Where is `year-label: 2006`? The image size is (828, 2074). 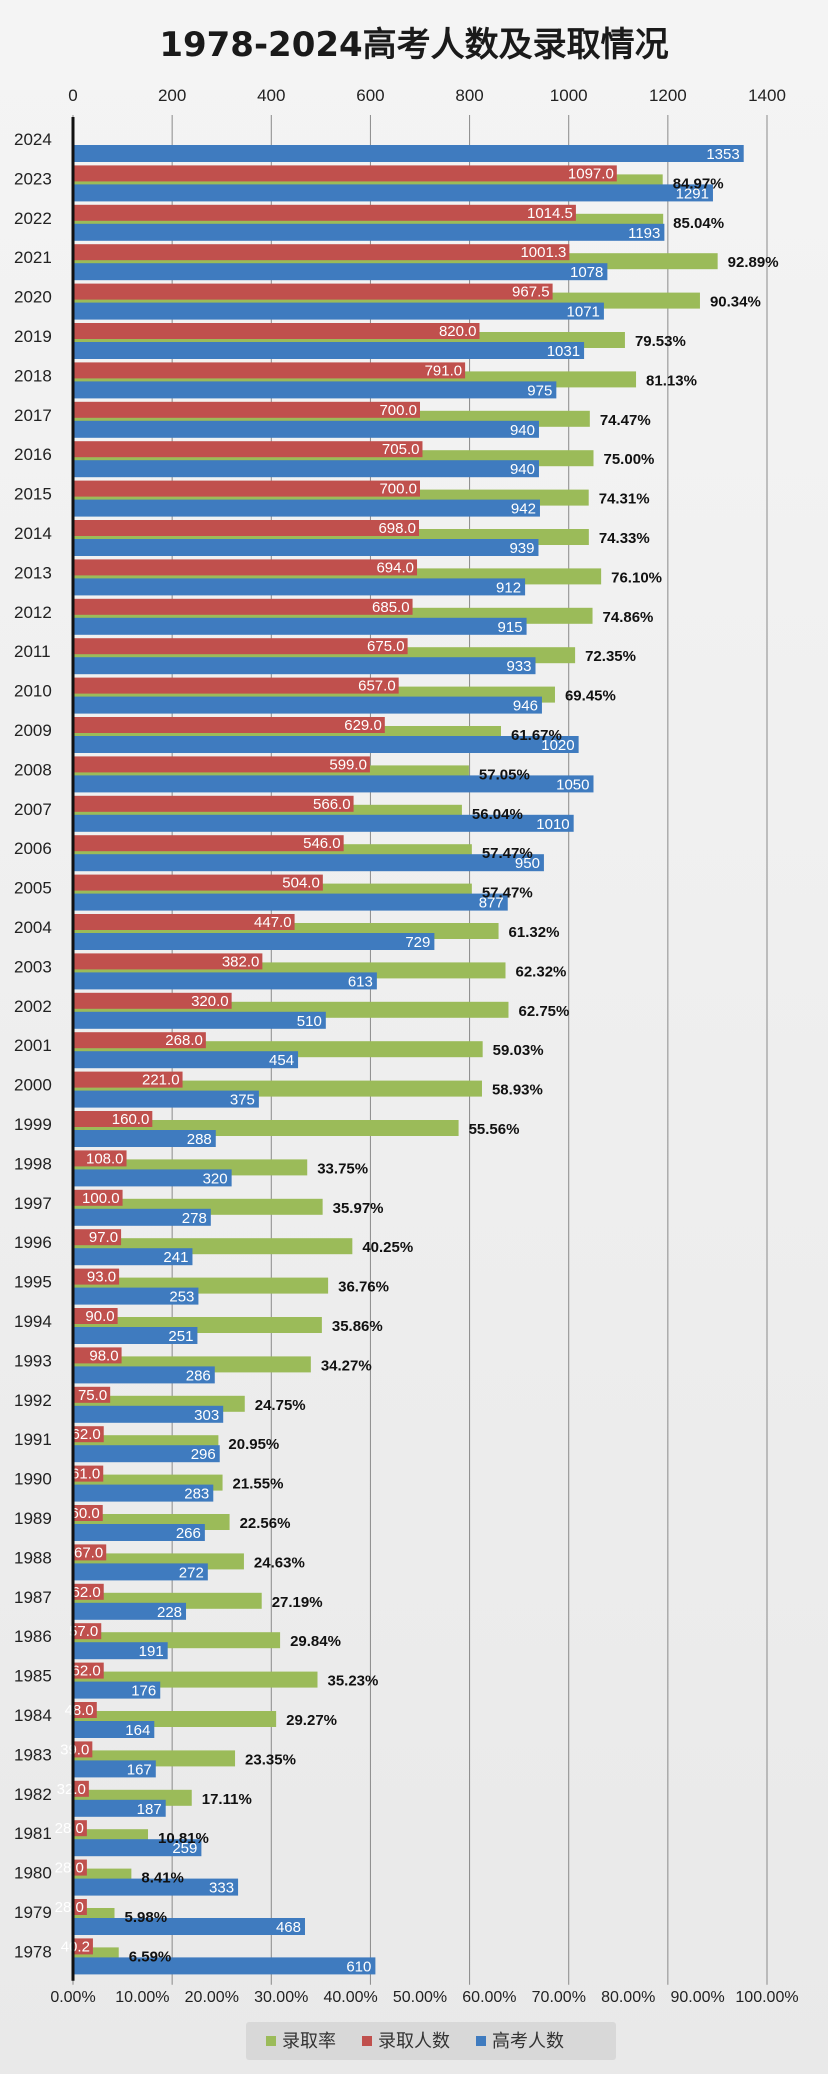
year-label: 2006 is located at coordinates (33, 848).